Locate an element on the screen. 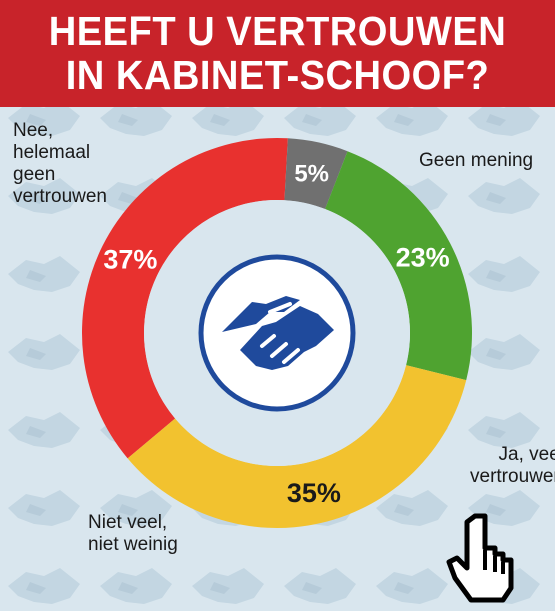 This screenshot has height=611, width=555. value-label-nee: 37% is located at coordinates (130, 260).